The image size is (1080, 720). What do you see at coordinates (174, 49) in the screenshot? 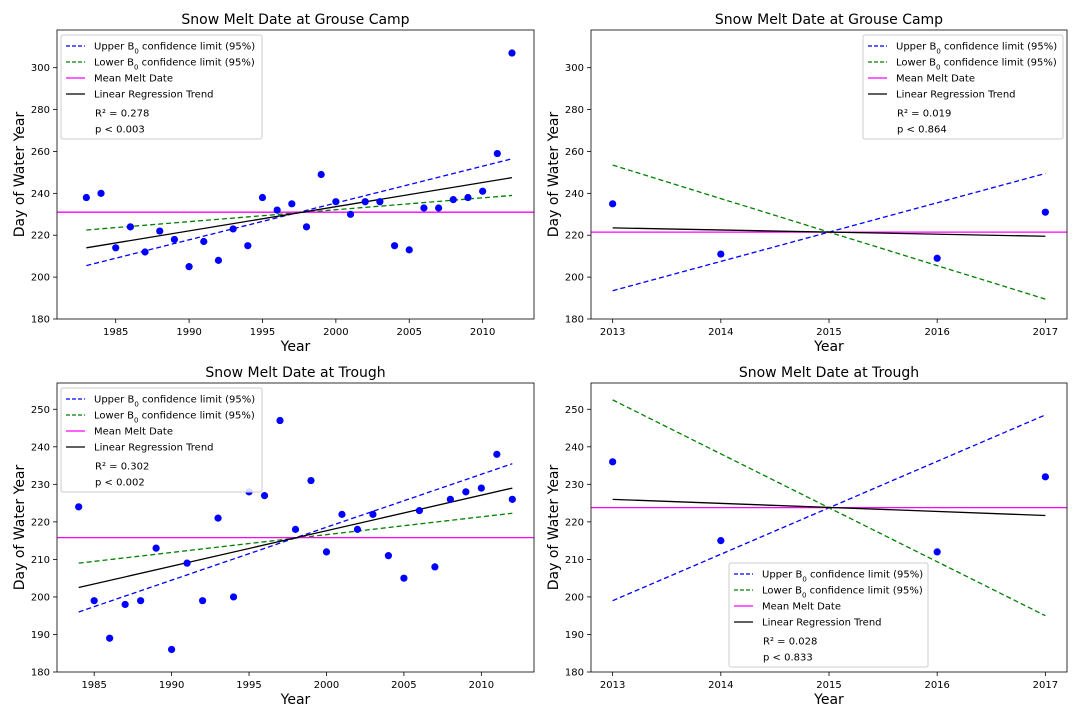
I see `legend-label-1: Upper B0 confidence limit (95%)` at bounding box center [174, 49].